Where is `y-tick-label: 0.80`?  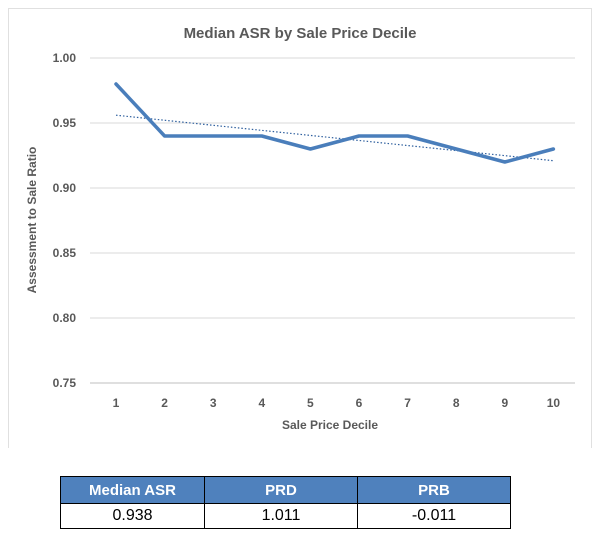
y-tick-label: 0.80 is located at coordinates (65, 318).